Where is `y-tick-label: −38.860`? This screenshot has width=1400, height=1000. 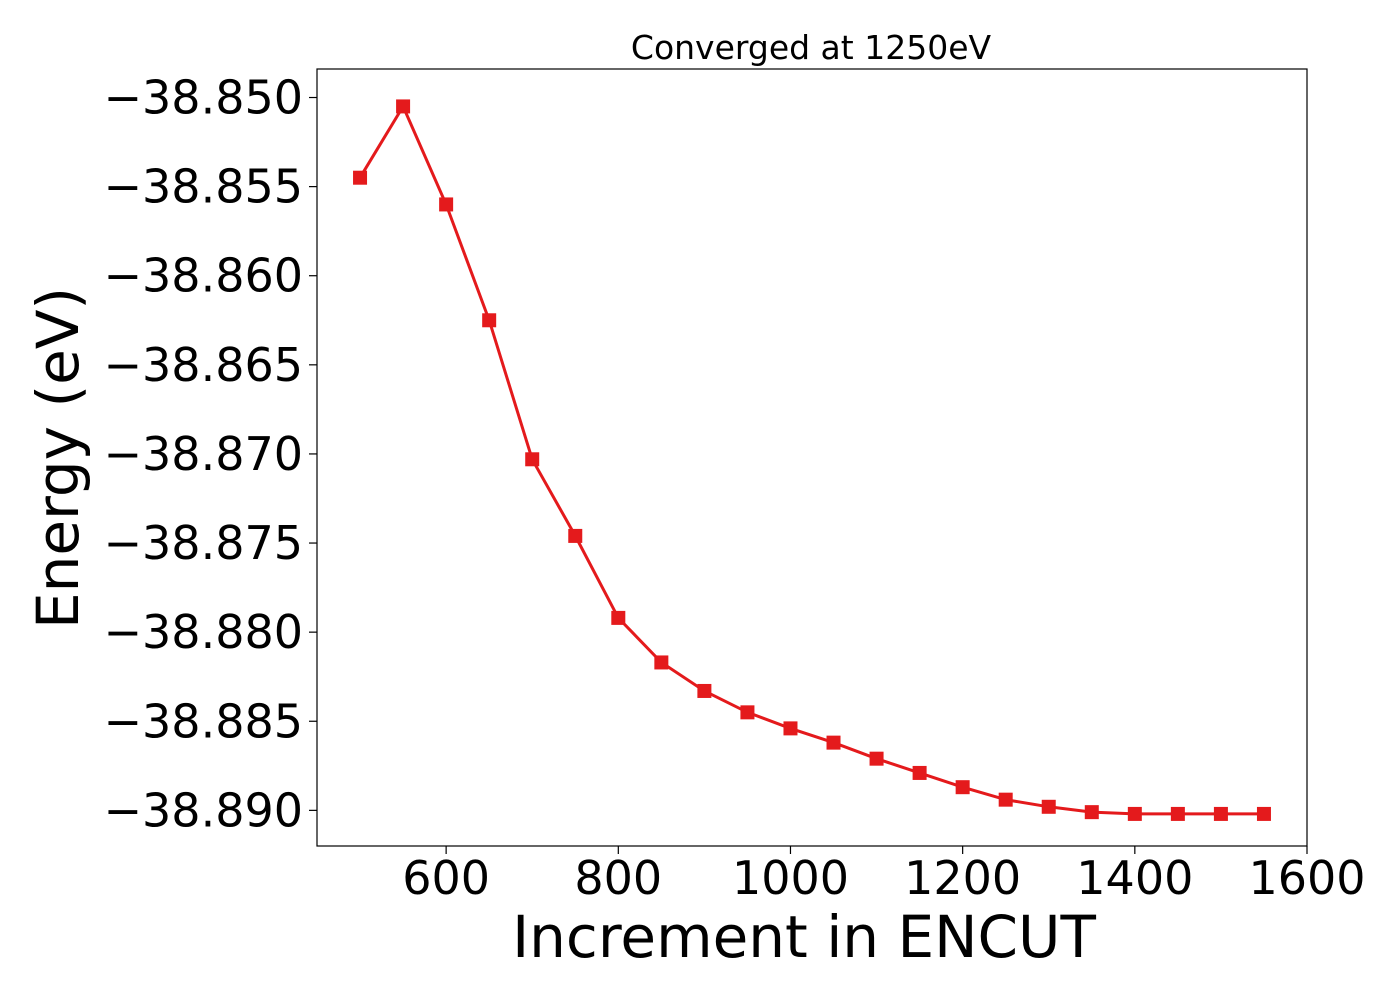 y-tick-label: −38.860 is located at coordinates (204, 276).